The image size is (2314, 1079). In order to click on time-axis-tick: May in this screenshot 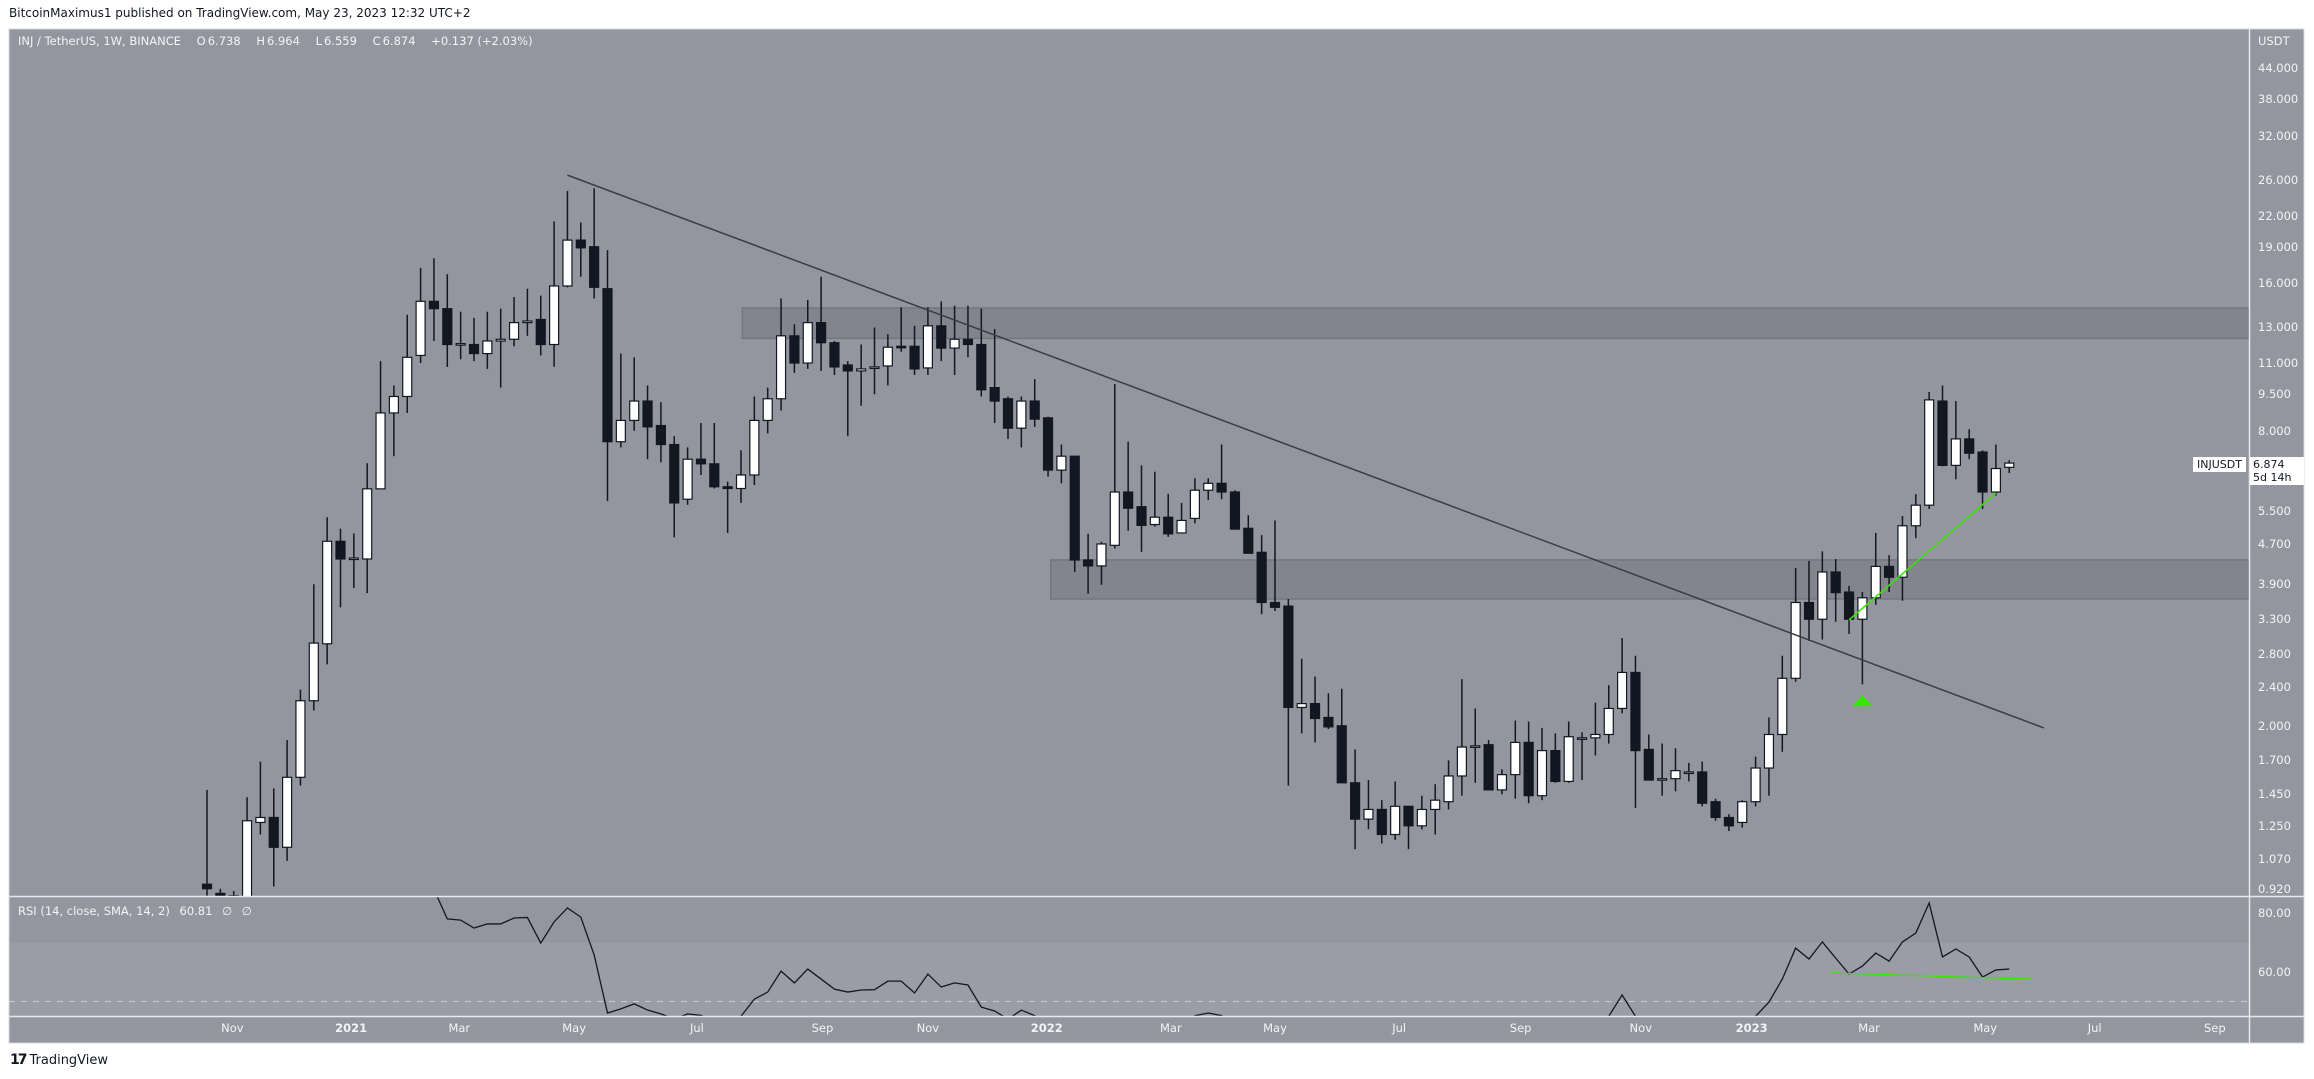, I will do `click(1985, 1028)`.